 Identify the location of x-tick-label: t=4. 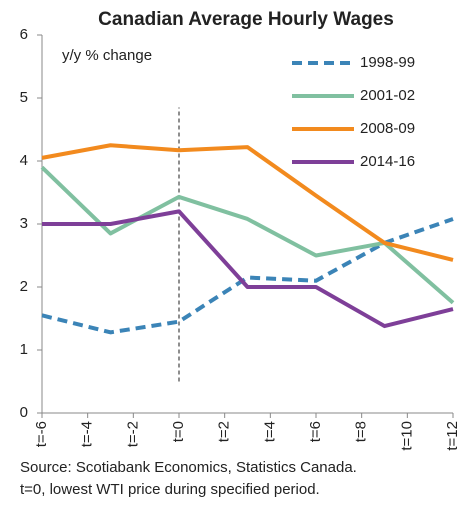
(269, 431).